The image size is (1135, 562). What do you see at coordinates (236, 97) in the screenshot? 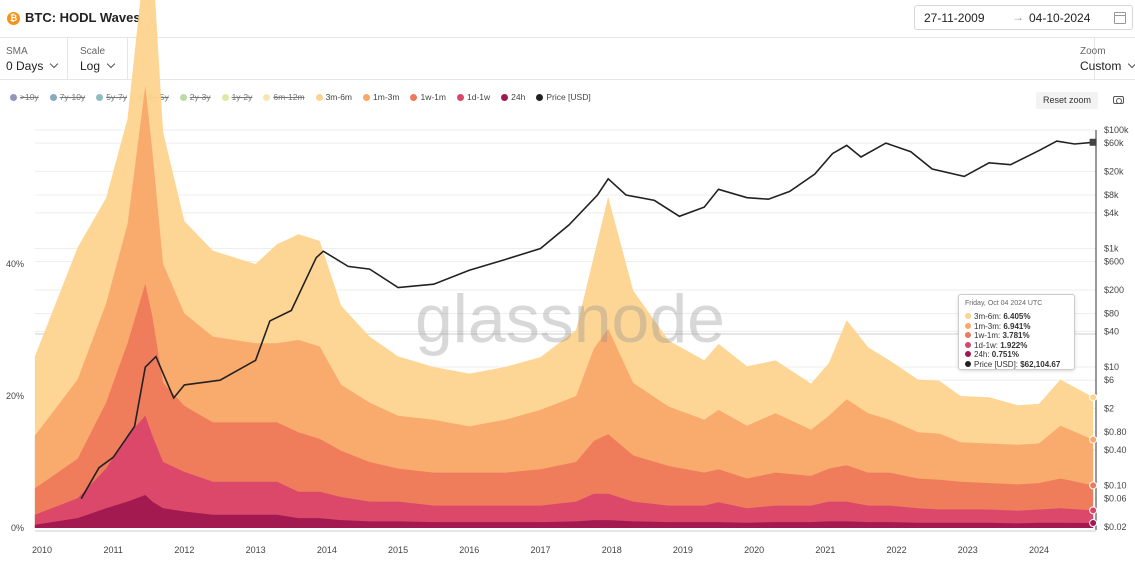
I see `legend-item: 1y-2y` at bounding box center [236, 97].